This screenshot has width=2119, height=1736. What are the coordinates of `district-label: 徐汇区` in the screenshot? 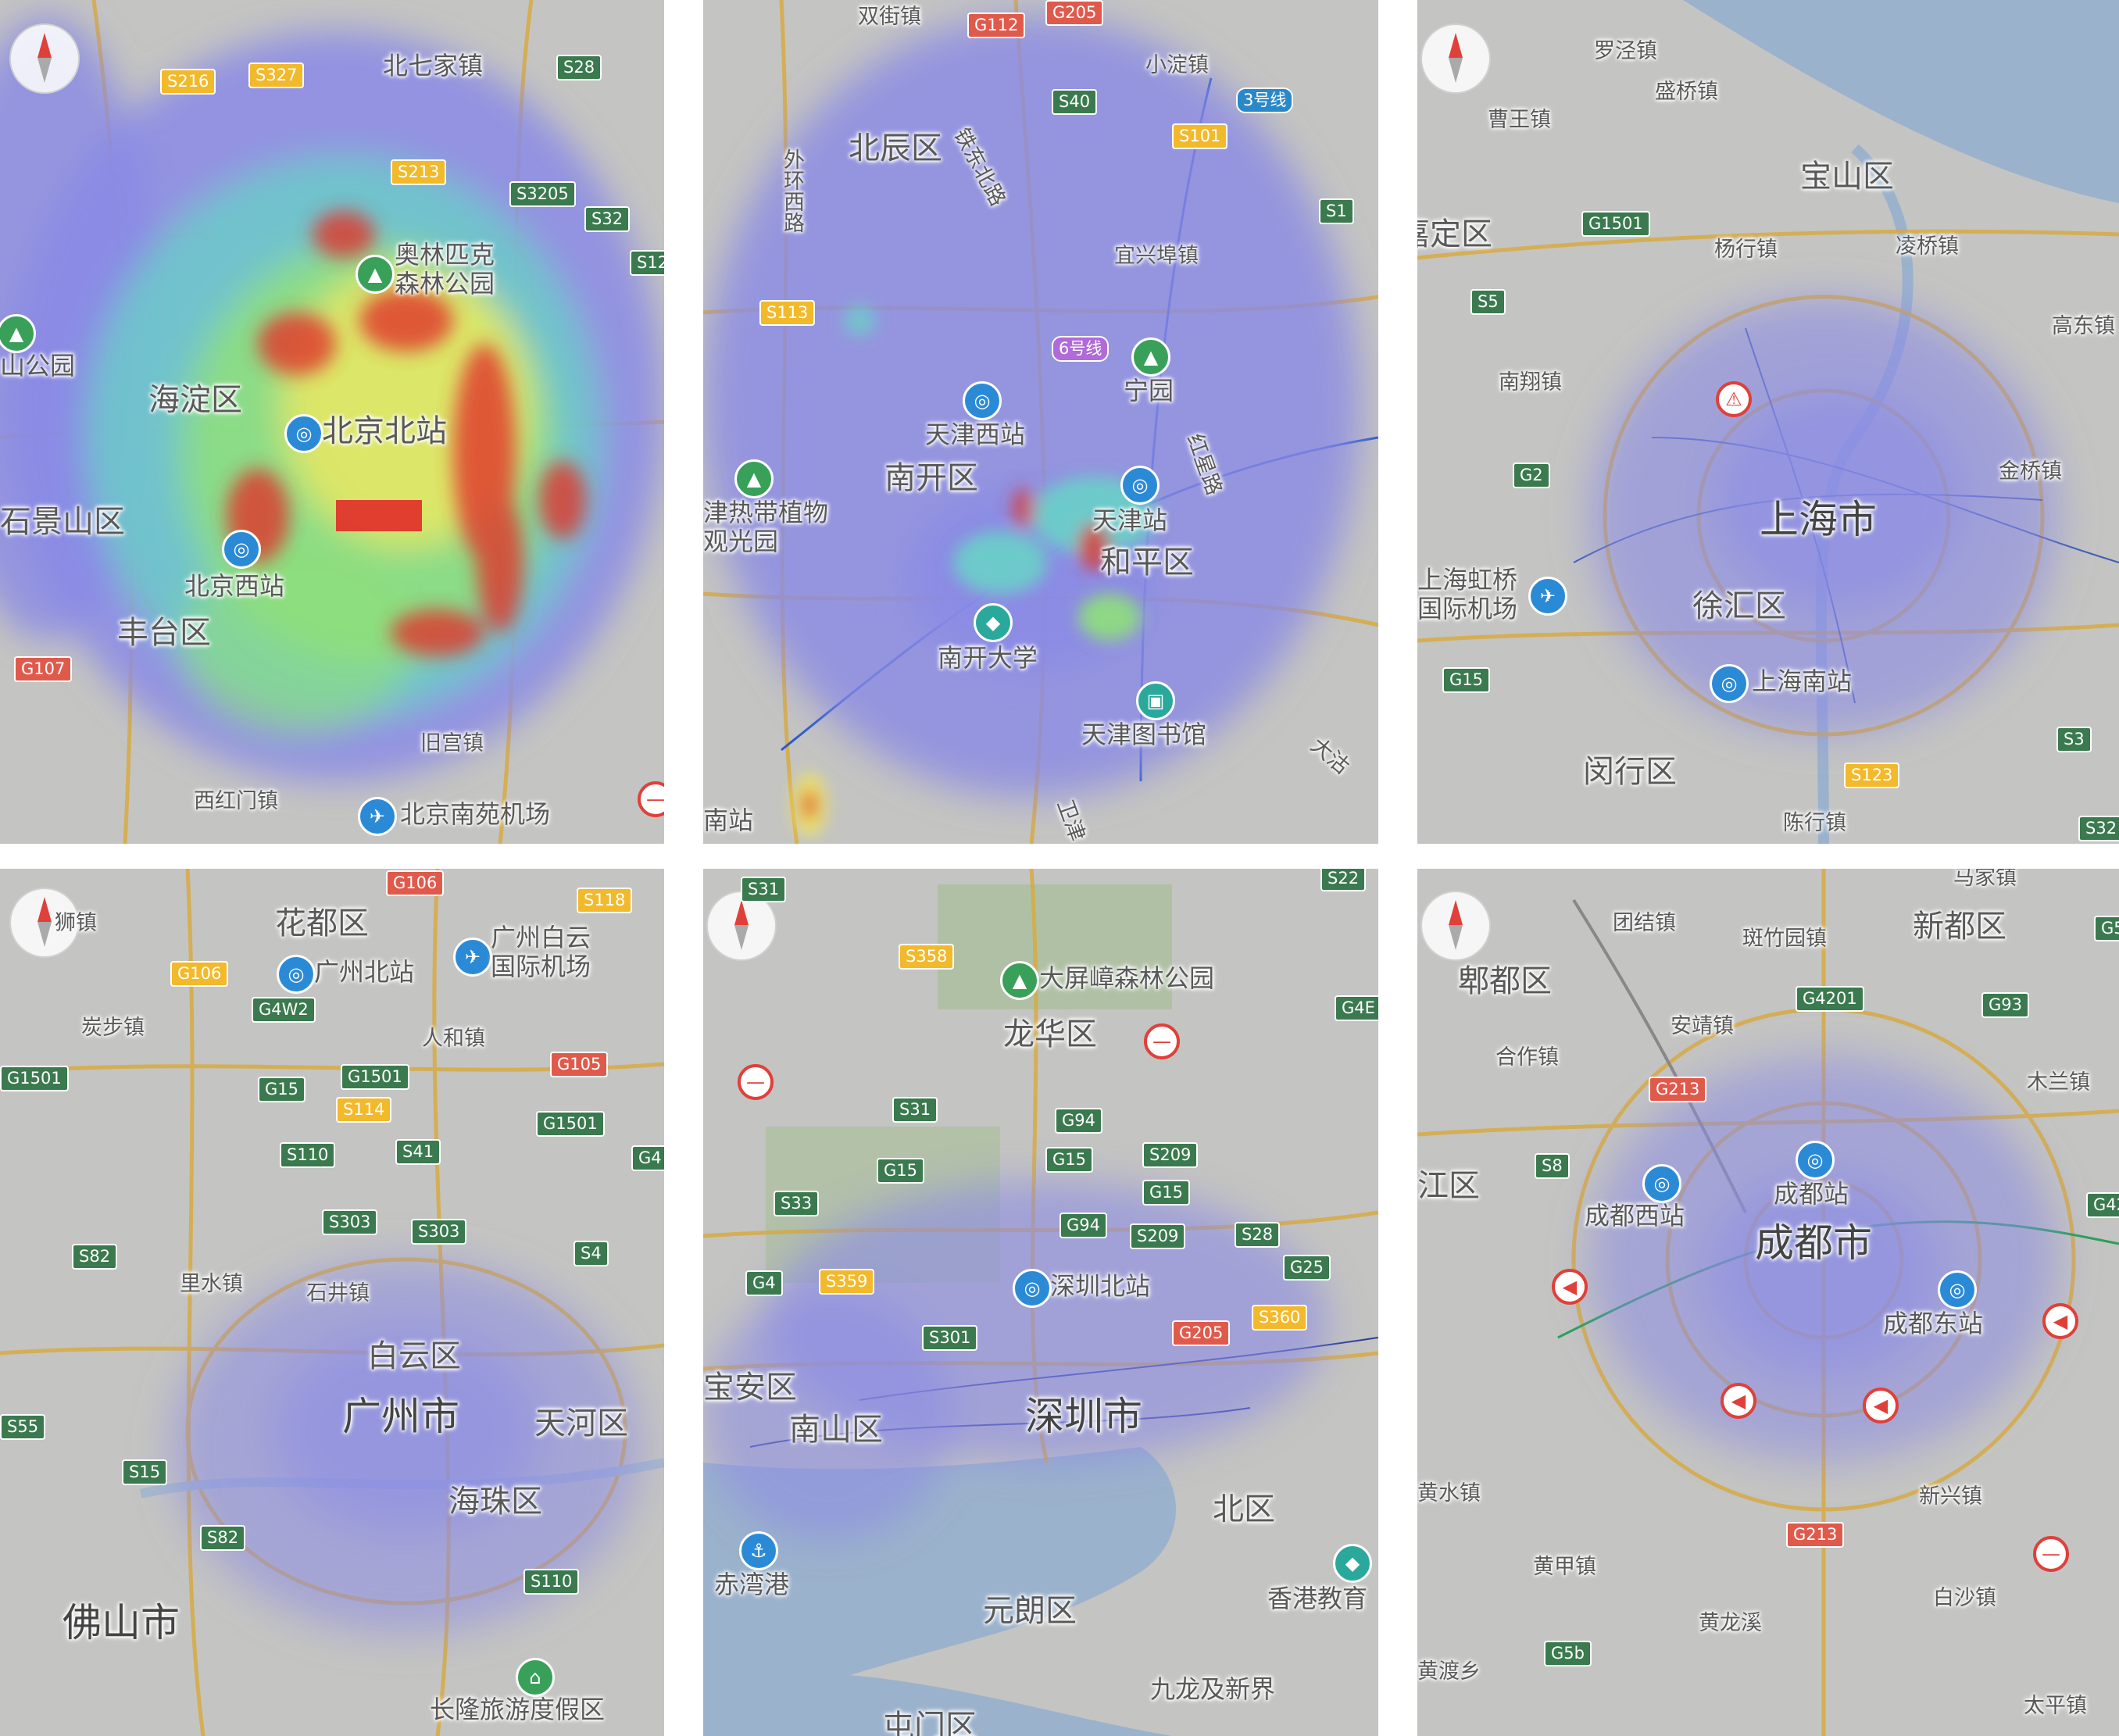 It's located at (1739, 606).